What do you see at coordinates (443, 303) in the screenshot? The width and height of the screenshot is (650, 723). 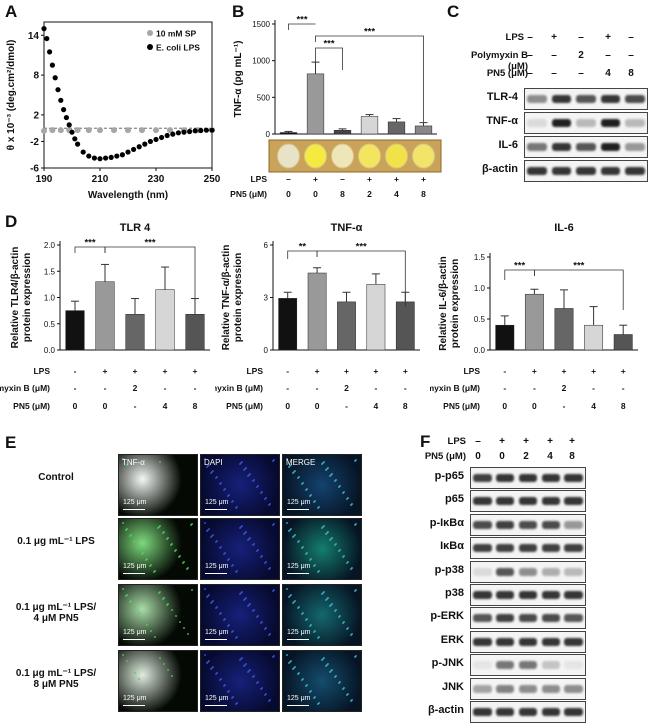 I see `y-axis-label: Relative IL-6/β-actin` at bounding box center [443, 303].